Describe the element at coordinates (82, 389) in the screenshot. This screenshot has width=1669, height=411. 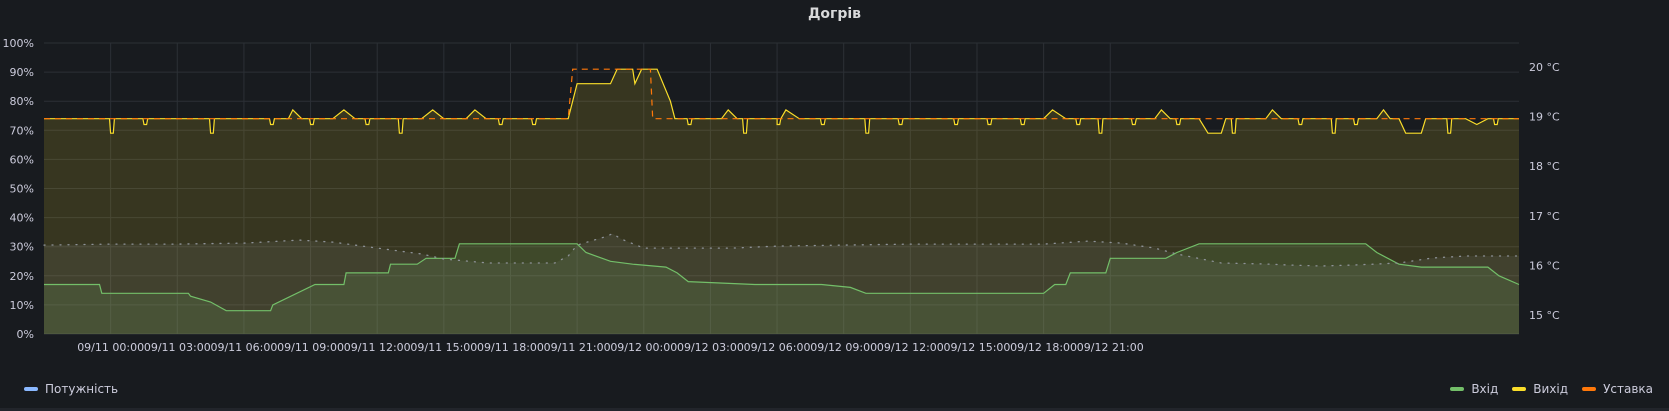
I see `legend-label-power: Потужність` at that location.